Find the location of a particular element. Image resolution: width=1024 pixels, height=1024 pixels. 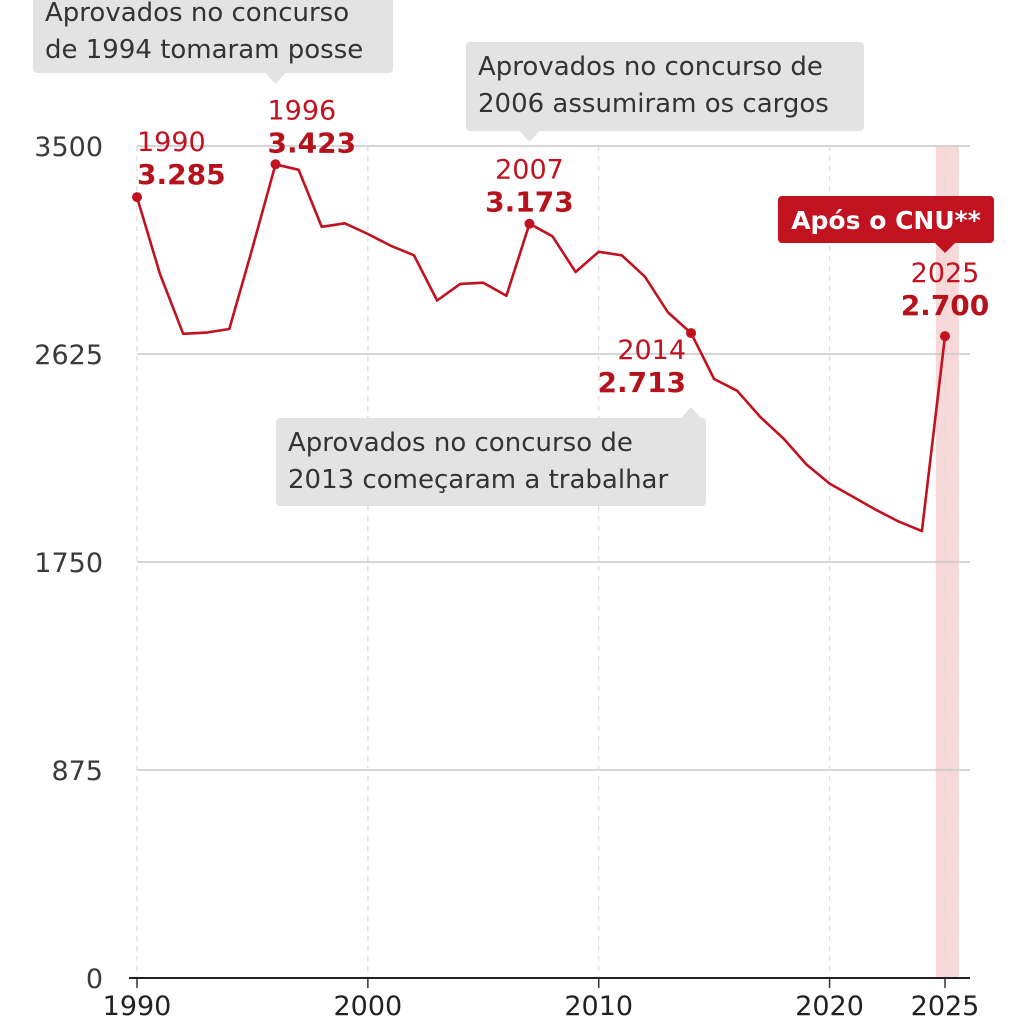

note-line: 2013 começaram a trabalhar is located at coordinates (478, 480).